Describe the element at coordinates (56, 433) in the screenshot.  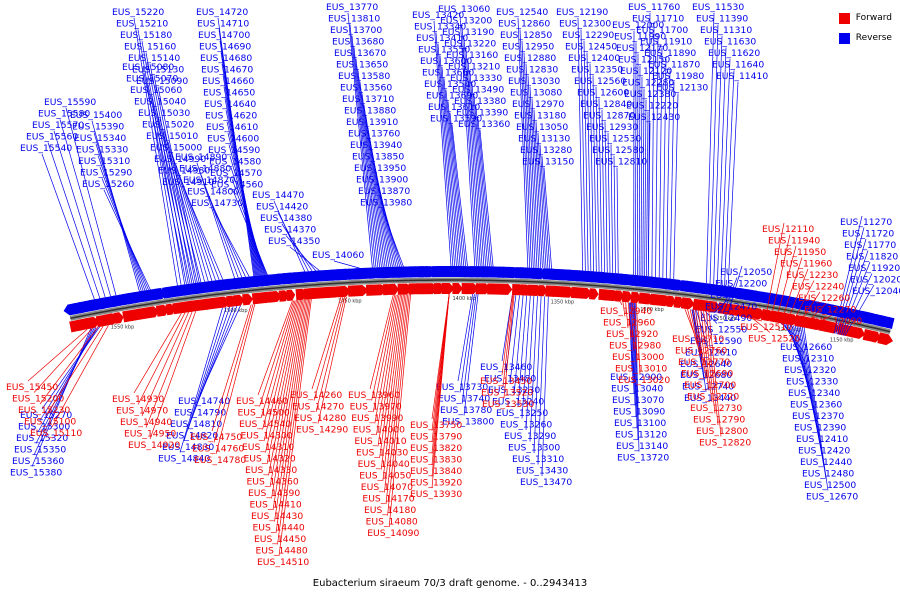
I see `gene-label: EUS_15110` at that location.